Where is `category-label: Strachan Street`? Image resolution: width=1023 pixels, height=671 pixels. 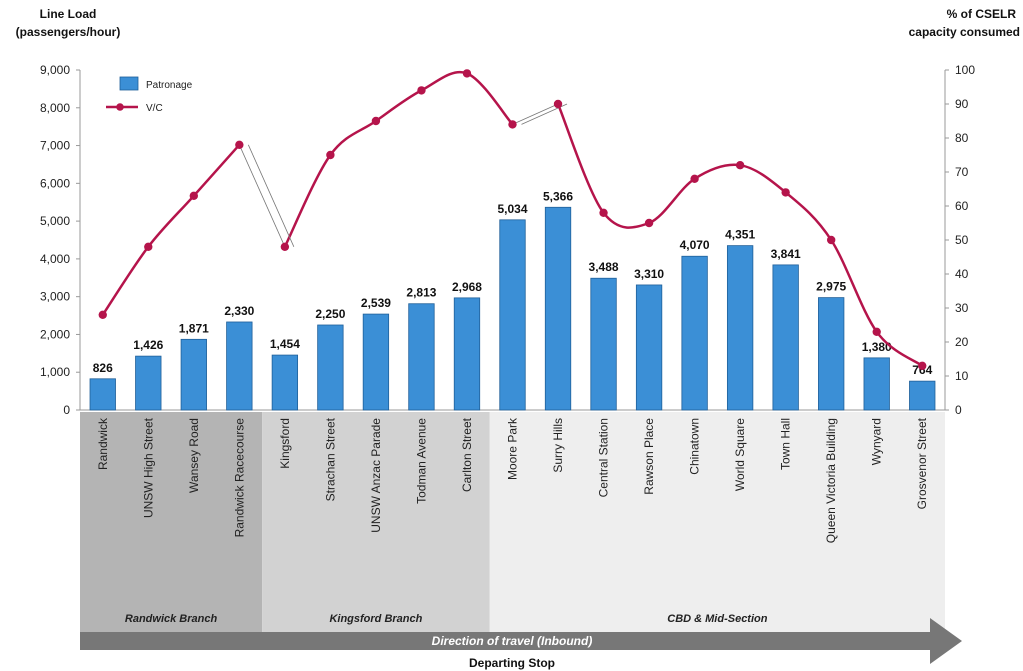
category-label: Strachan Street is located at coordinates (330, 459).